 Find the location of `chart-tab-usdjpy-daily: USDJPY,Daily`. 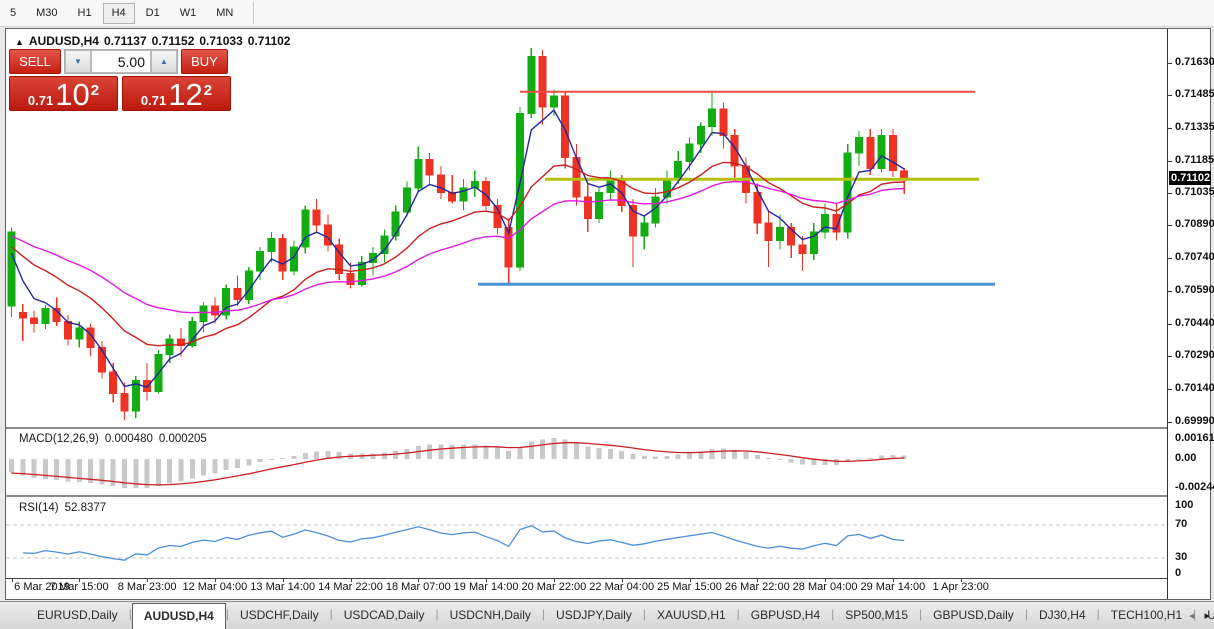

chart-tab-usdjpy-daily: USDJPY,Daily is located at coordinates (594, 615).